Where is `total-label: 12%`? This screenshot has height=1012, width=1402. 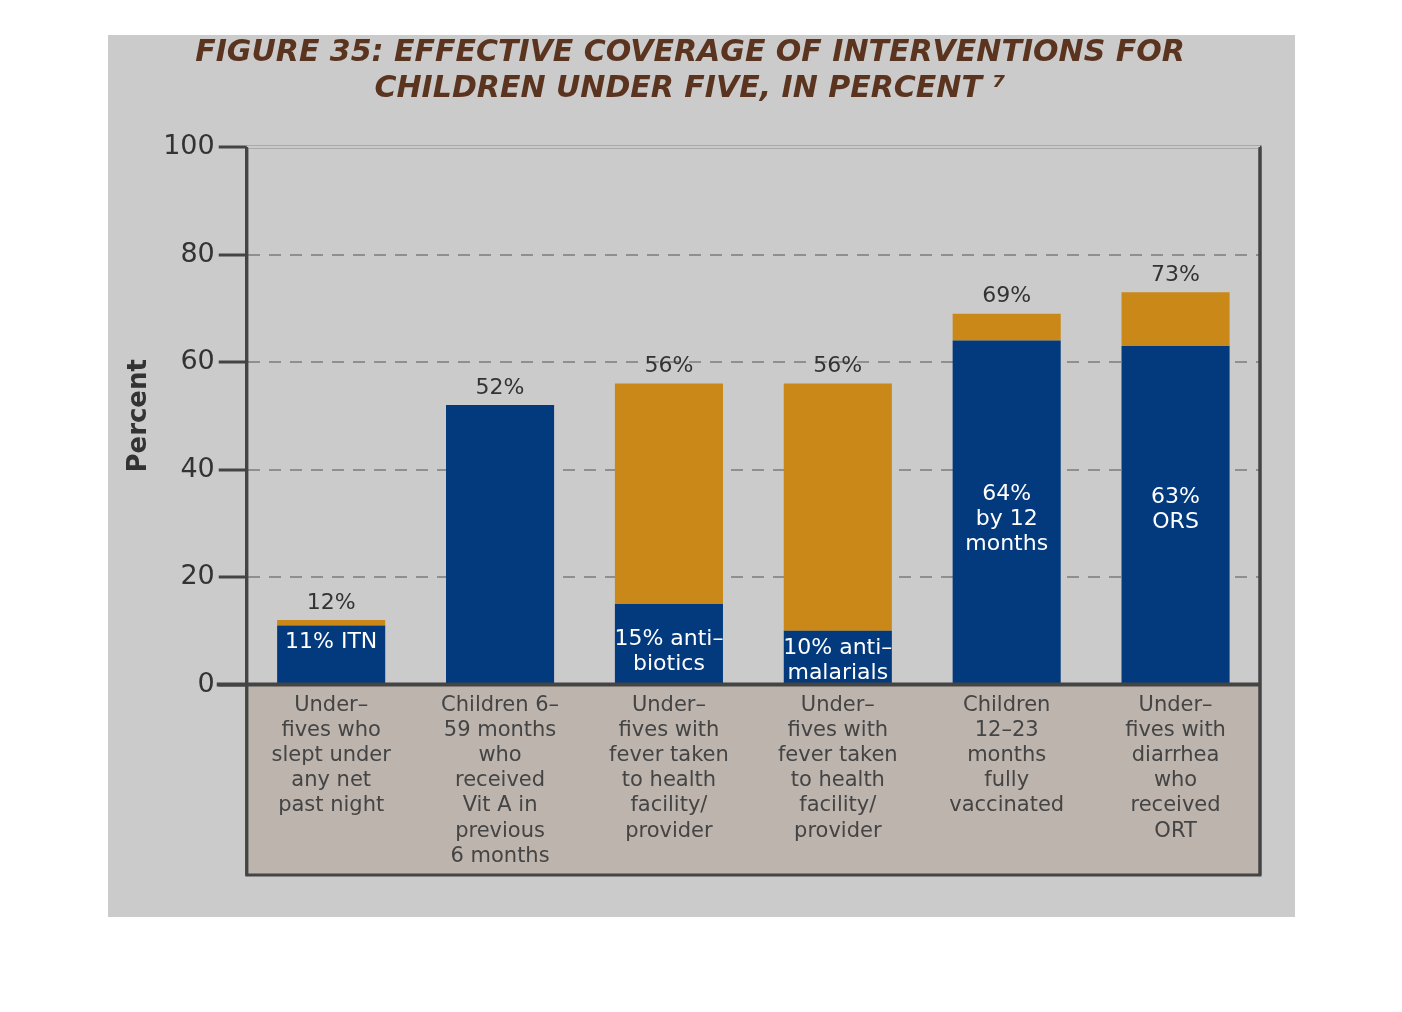 total-label: 12% is located at coordinates (331, 601).